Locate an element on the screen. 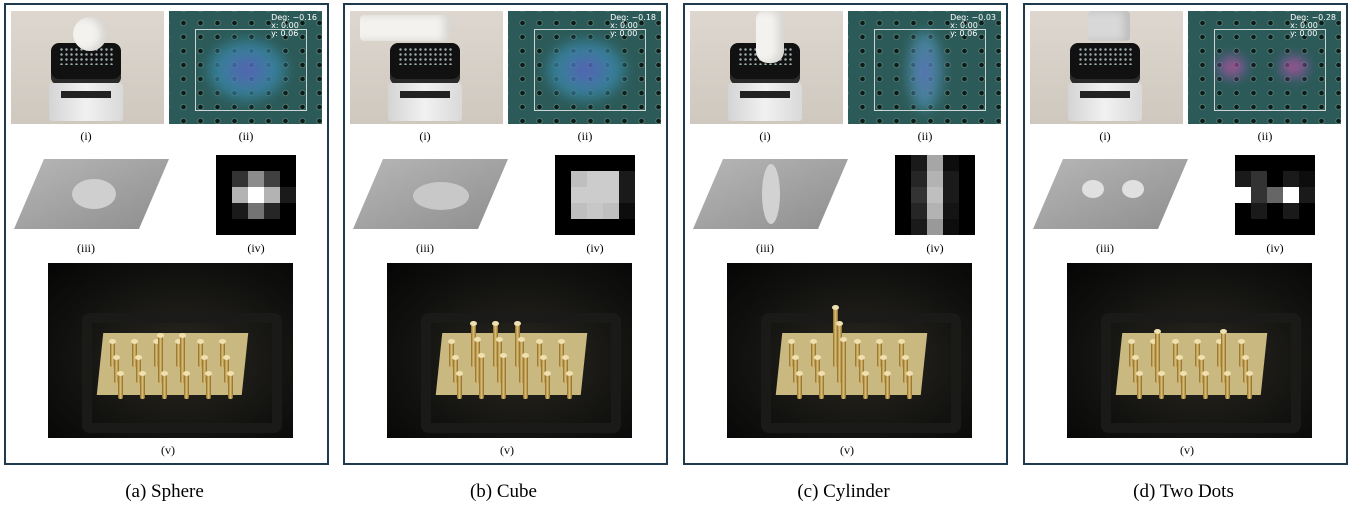  sensor-device-base is located at coordinates (765, 102).